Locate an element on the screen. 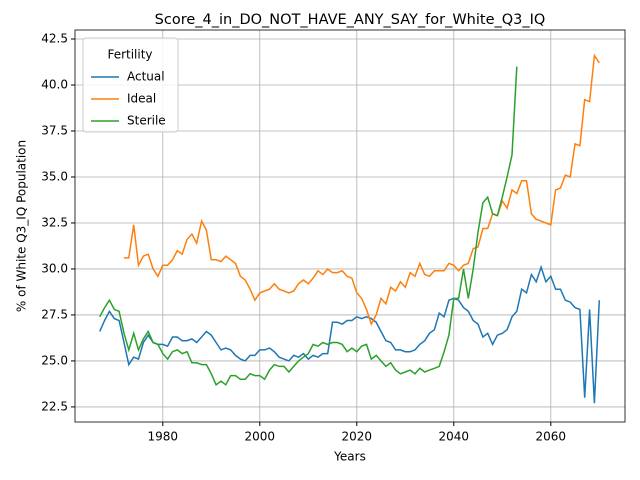  legend-label: Ideal is located at coordinates (141, 99).